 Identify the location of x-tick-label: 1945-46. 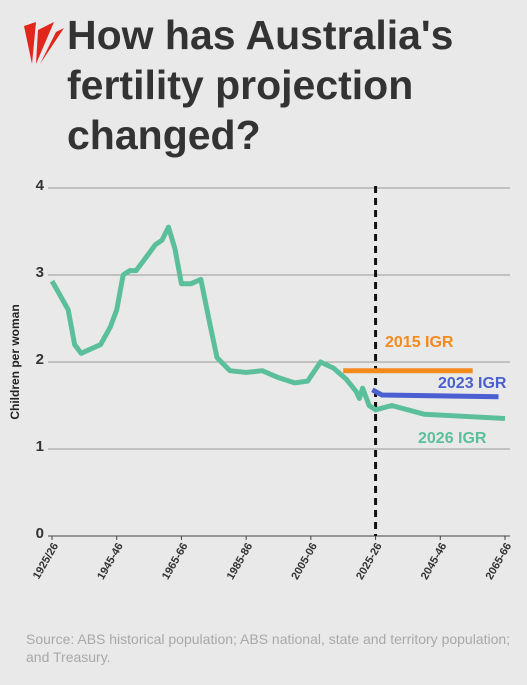
(110, 561).